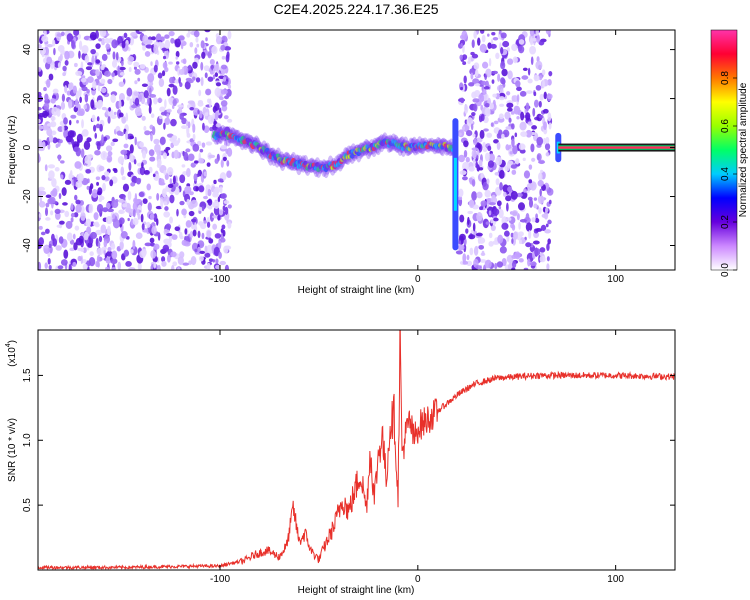 This screenshot has height=600, width=750. I want to click on ridge-mark, so click(305, 163).